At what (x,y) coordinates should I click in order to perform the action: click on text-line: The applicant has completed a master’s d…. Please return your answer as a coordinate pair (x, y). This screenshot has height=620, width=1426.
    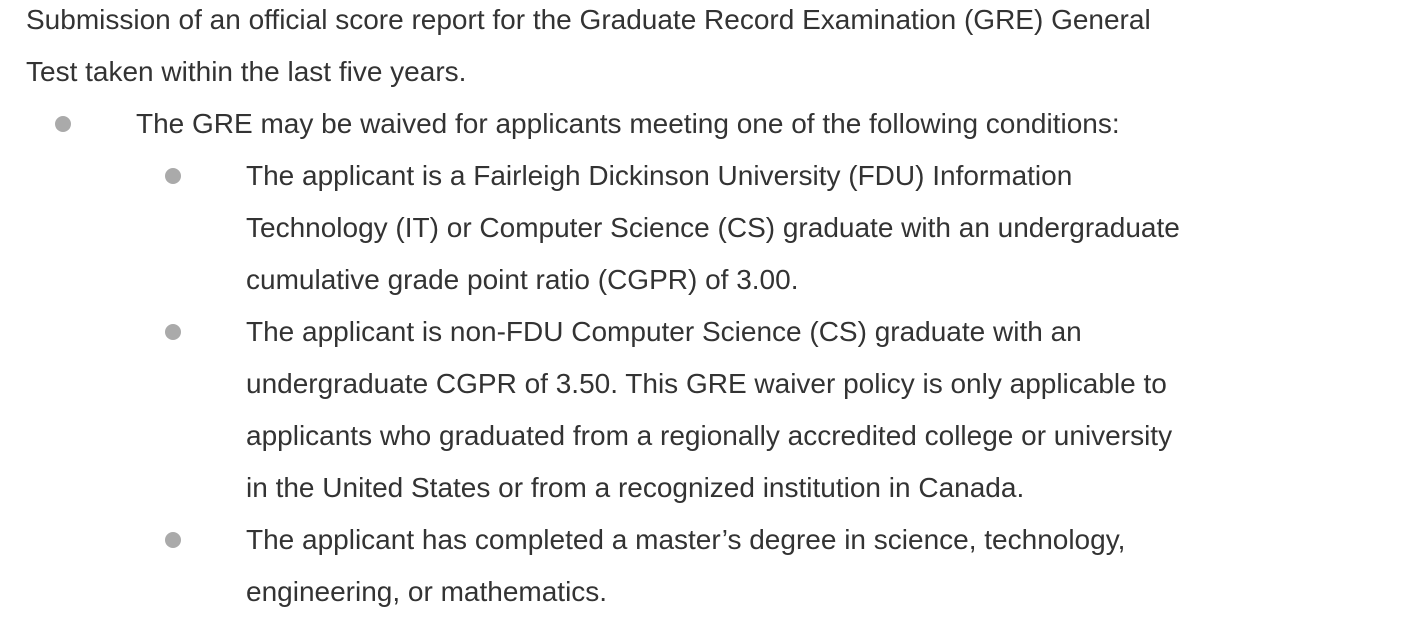
    Looking at the image, I should click on (686, 539).